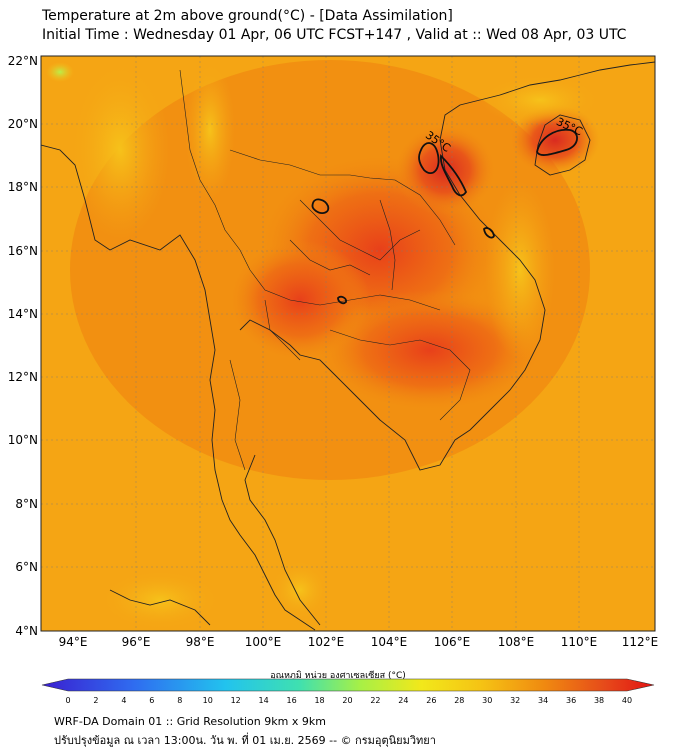 This screenshot has width=676, height=756. I want to click on lon-label: 98°E, so click(200, 642).